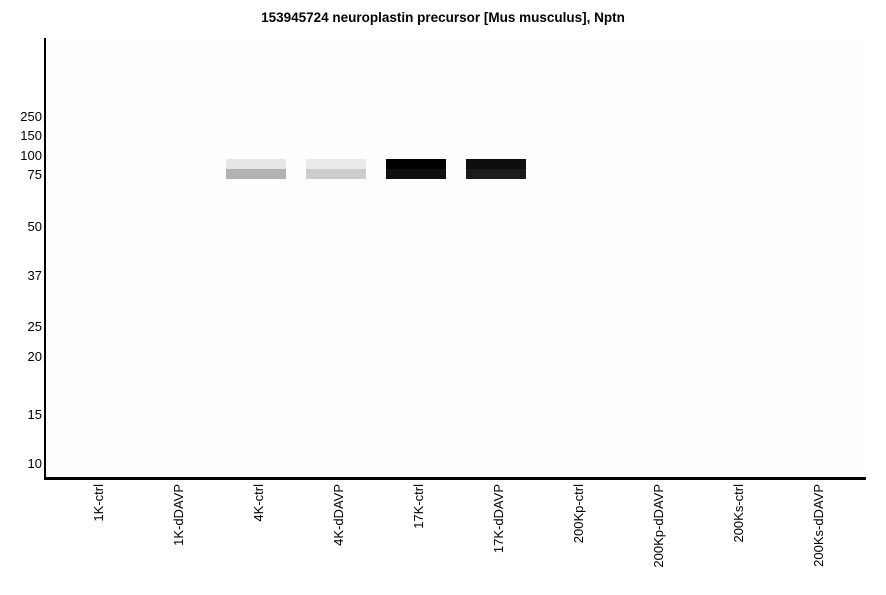 Image resolution: width=886 pixels, height=595 pixels. Describe the element at coordinates (418, 506) in the screenshot. I see `x-lane-label: 17K-ctrl` at that location.